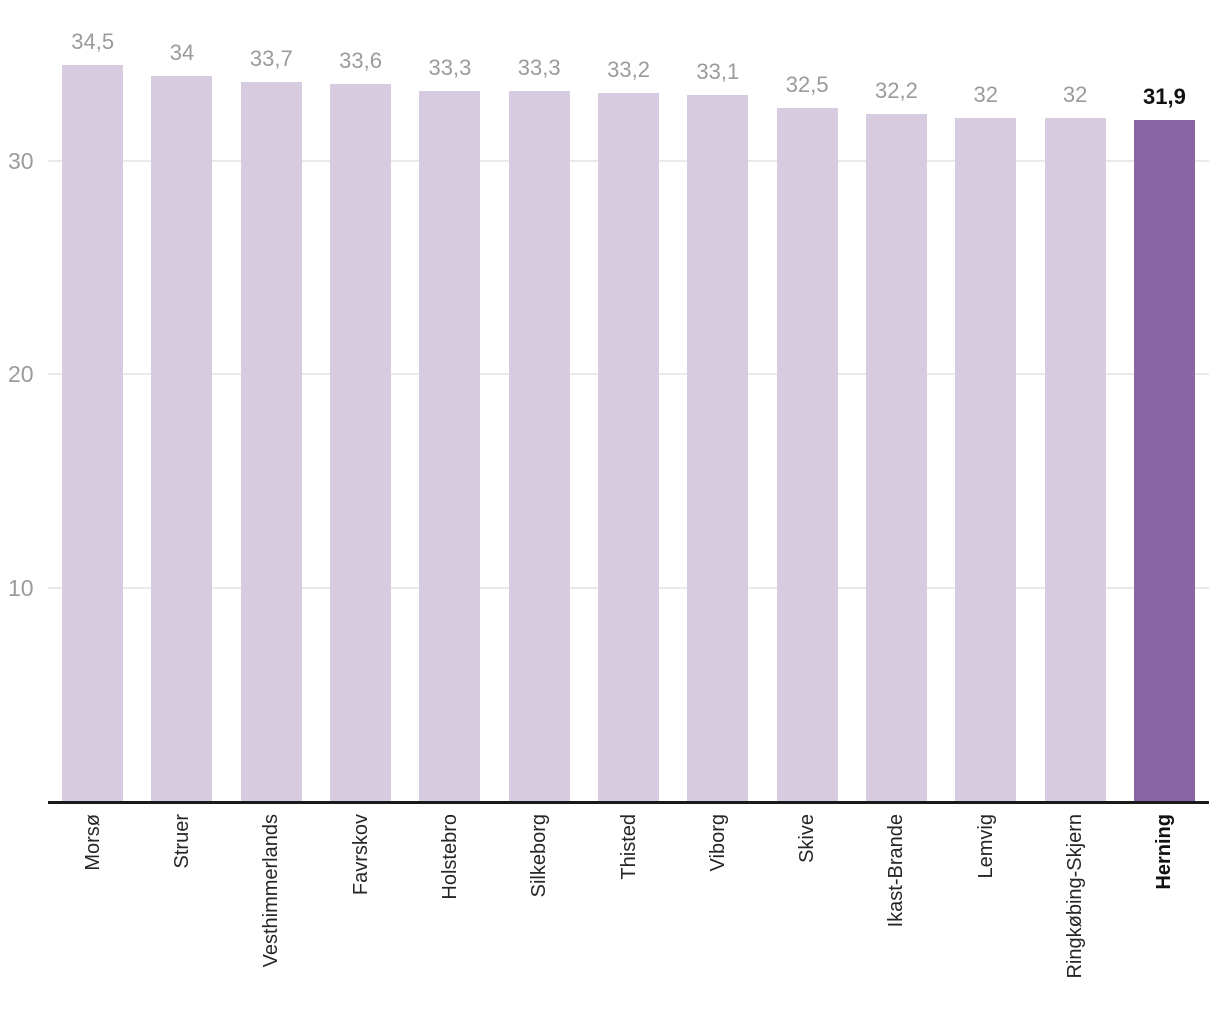 The width and height of the screenshot is (1220, 1020). I want to click on y-tick-label: 20, so click(21, 374).